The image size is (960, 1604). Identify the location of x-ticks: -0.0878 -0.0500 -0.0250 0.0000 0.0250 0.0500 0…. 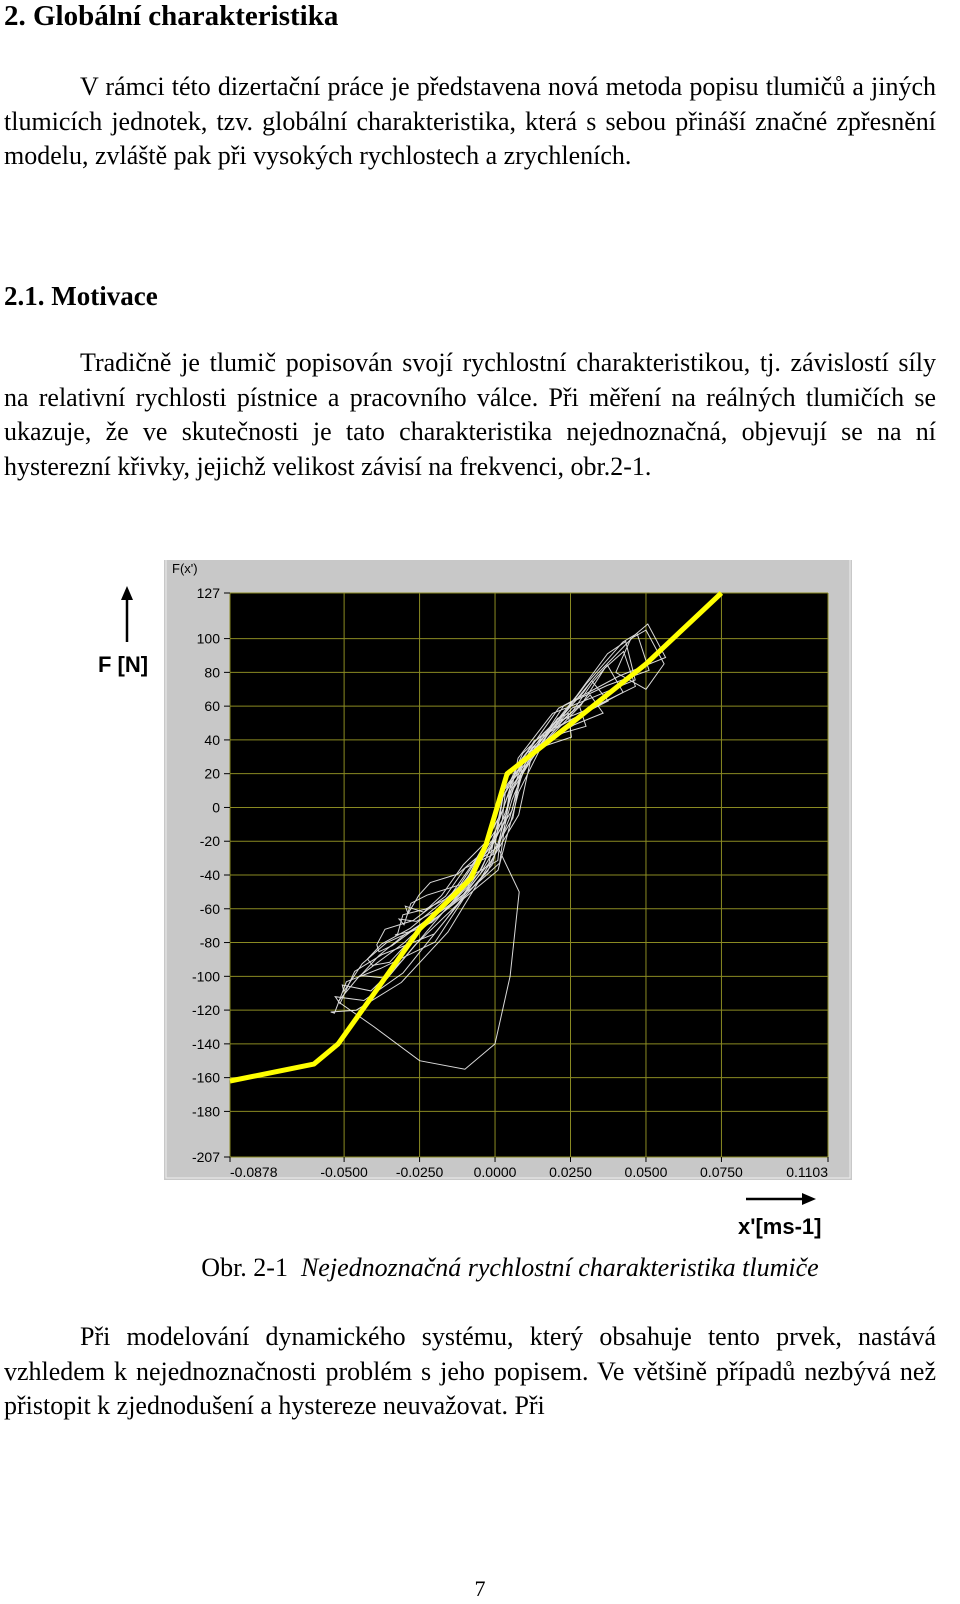
(529, 1168).